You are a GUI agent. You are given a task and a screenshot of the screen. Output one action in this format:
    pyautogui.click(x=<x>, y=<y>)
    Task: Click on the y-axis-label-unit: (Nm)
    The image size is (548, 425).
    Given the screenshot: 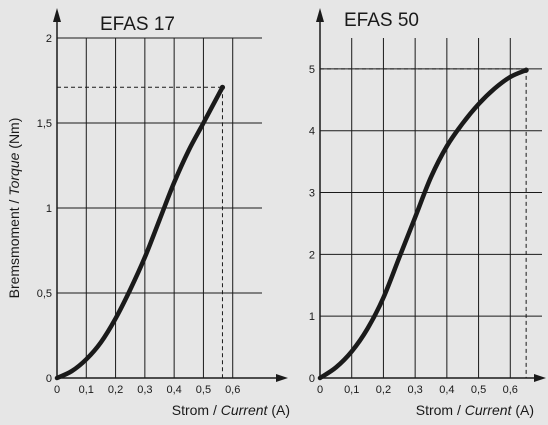 What is the action you would take?
    pyautogui.click(x=14, y=135)
    